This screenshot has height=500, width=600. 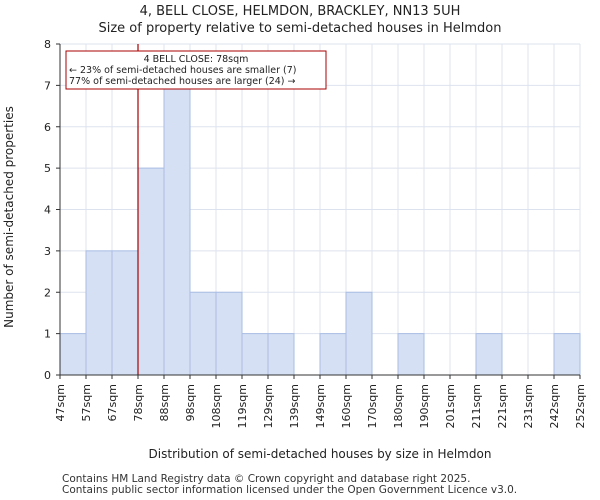 What do you see at coordinates (346, 406) in the screenshot?
I see `x-tick-label: 160sqm` at bounding box center [346, 406].